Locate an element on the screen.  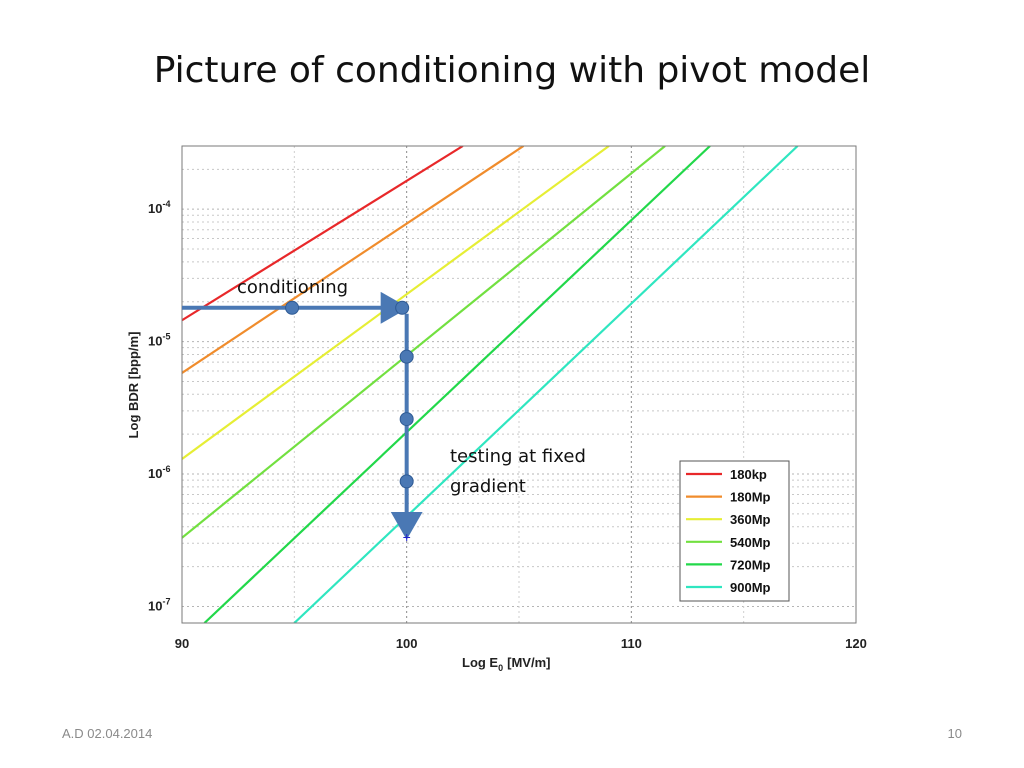
legend-label: 180Mp is located at coordinates (750, 497).